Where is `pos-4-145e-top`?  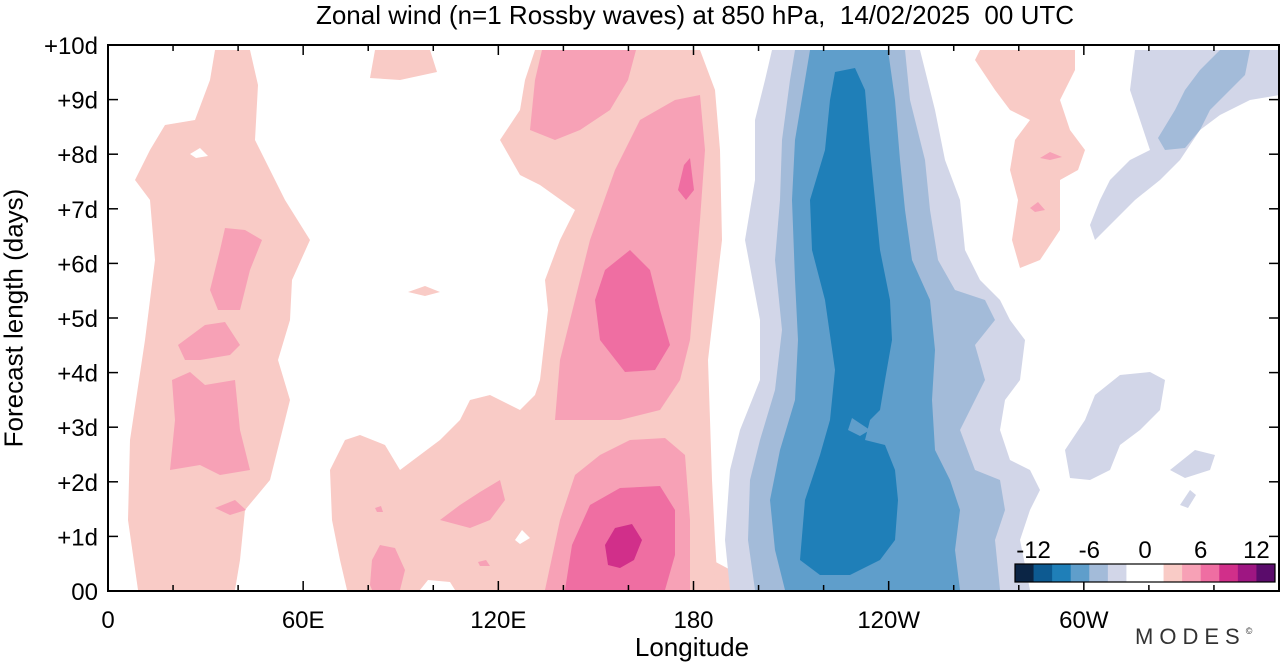
pos-4-145e-top is located at coordinates (583, 95).